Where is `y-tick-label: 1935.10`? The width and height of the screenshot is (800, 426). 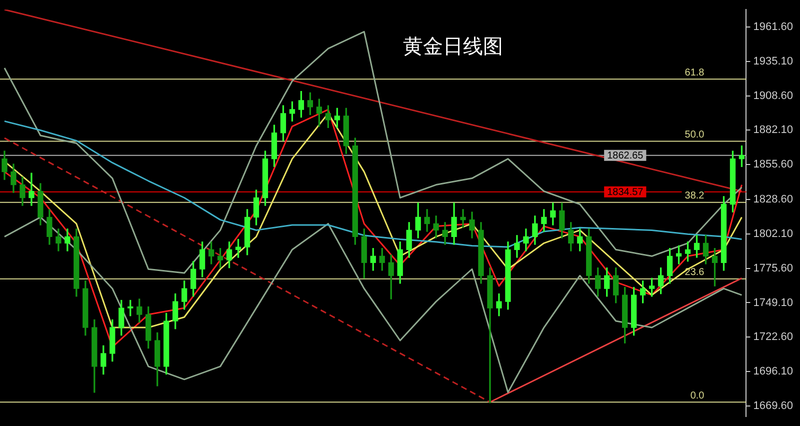 y-tick-label: 1935.10 is located at coordinates (773, 61).